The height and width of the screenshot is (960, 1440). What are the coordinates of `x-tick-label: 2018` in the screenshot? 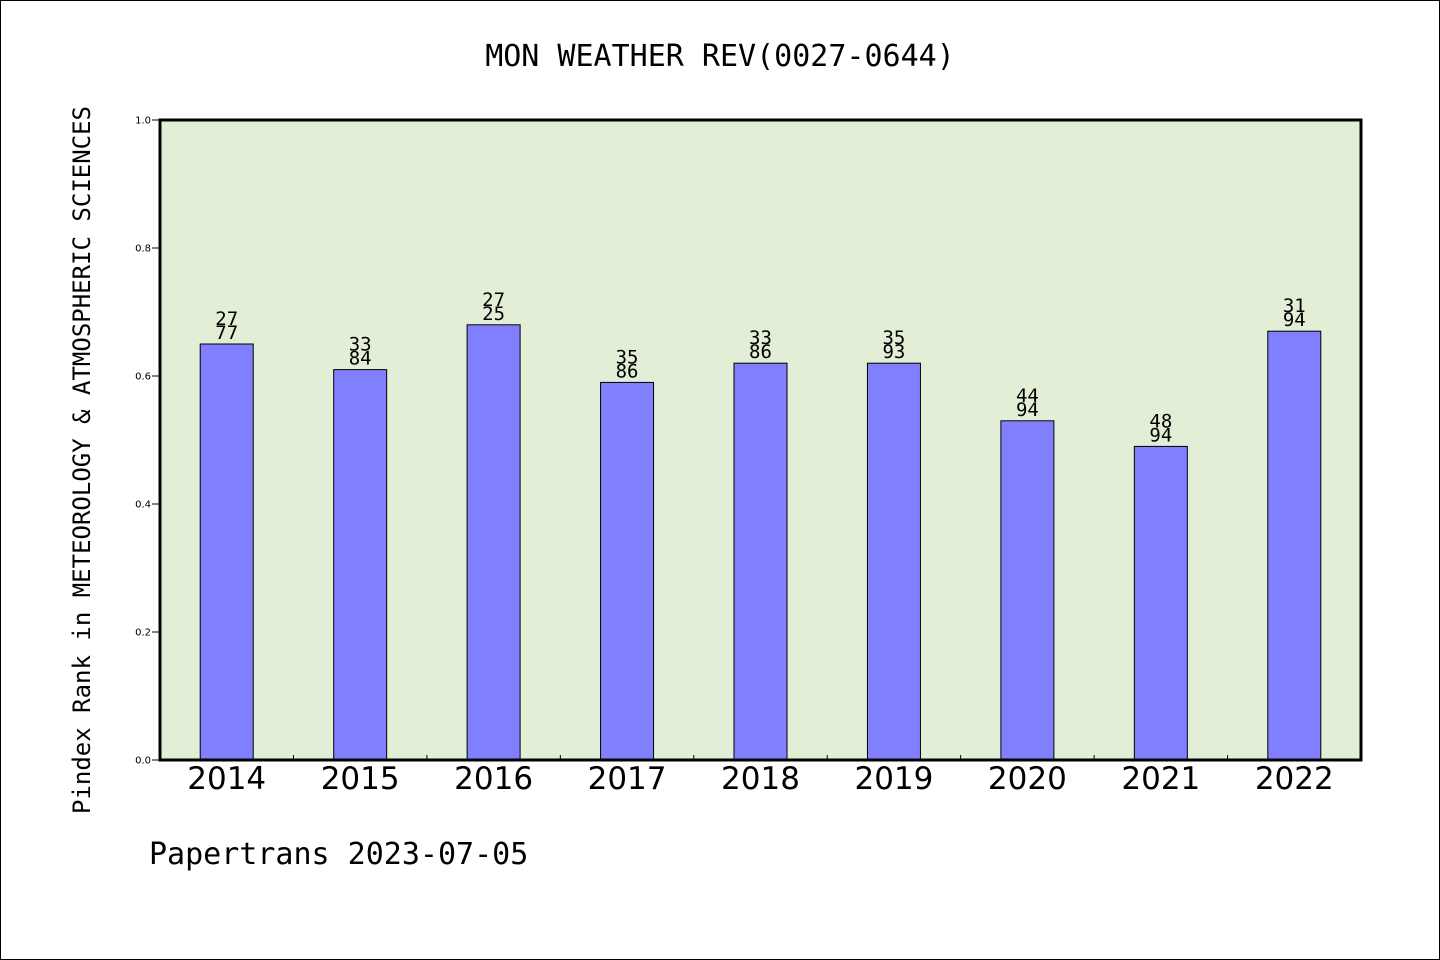 It's located at (760, 779).